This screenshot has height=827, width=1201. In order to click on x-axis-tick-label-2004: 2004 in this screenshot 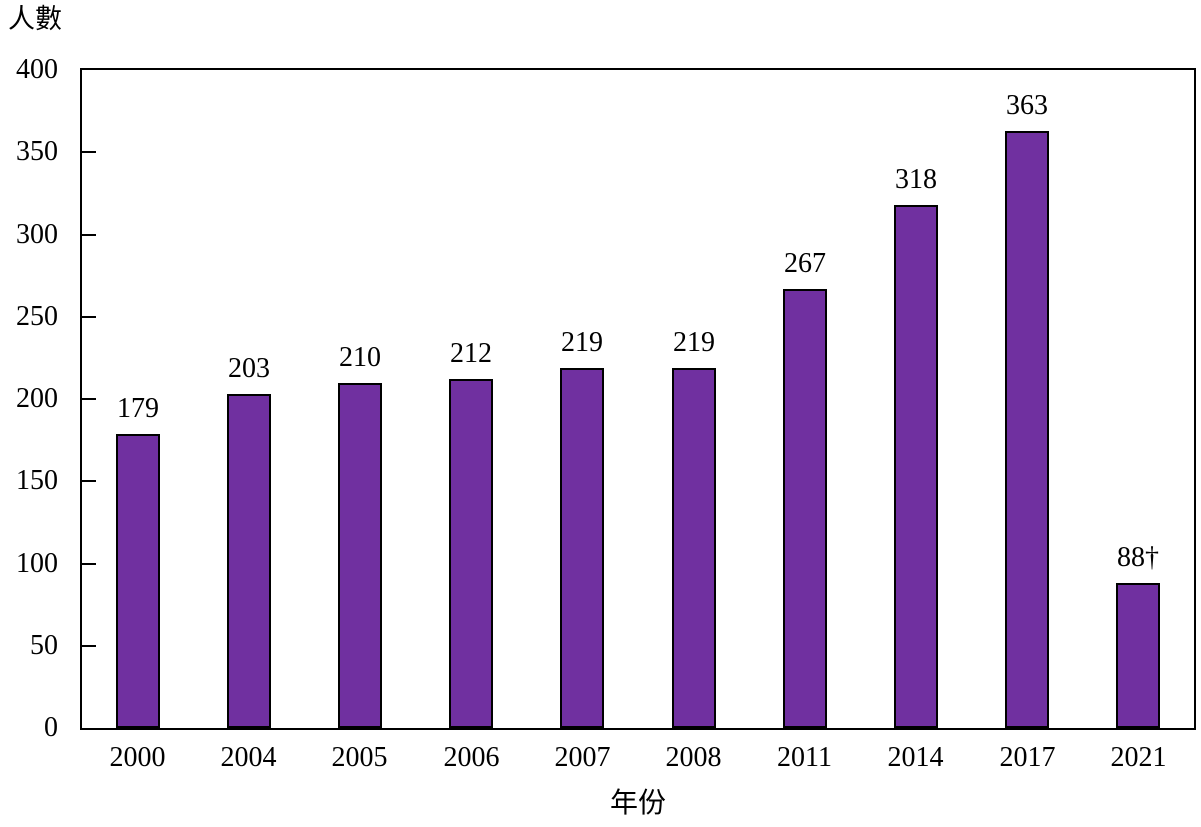, I will do `click(248, 757)`.